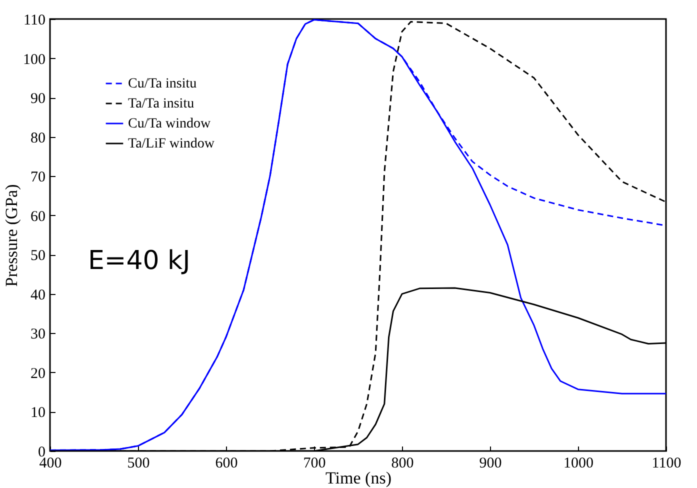 This screenshot has height=488, width=697. What do you see at coordinates (38, 334) in the screenshot?
I see `y-tick-label: 30` at bounding box center [38, 334].